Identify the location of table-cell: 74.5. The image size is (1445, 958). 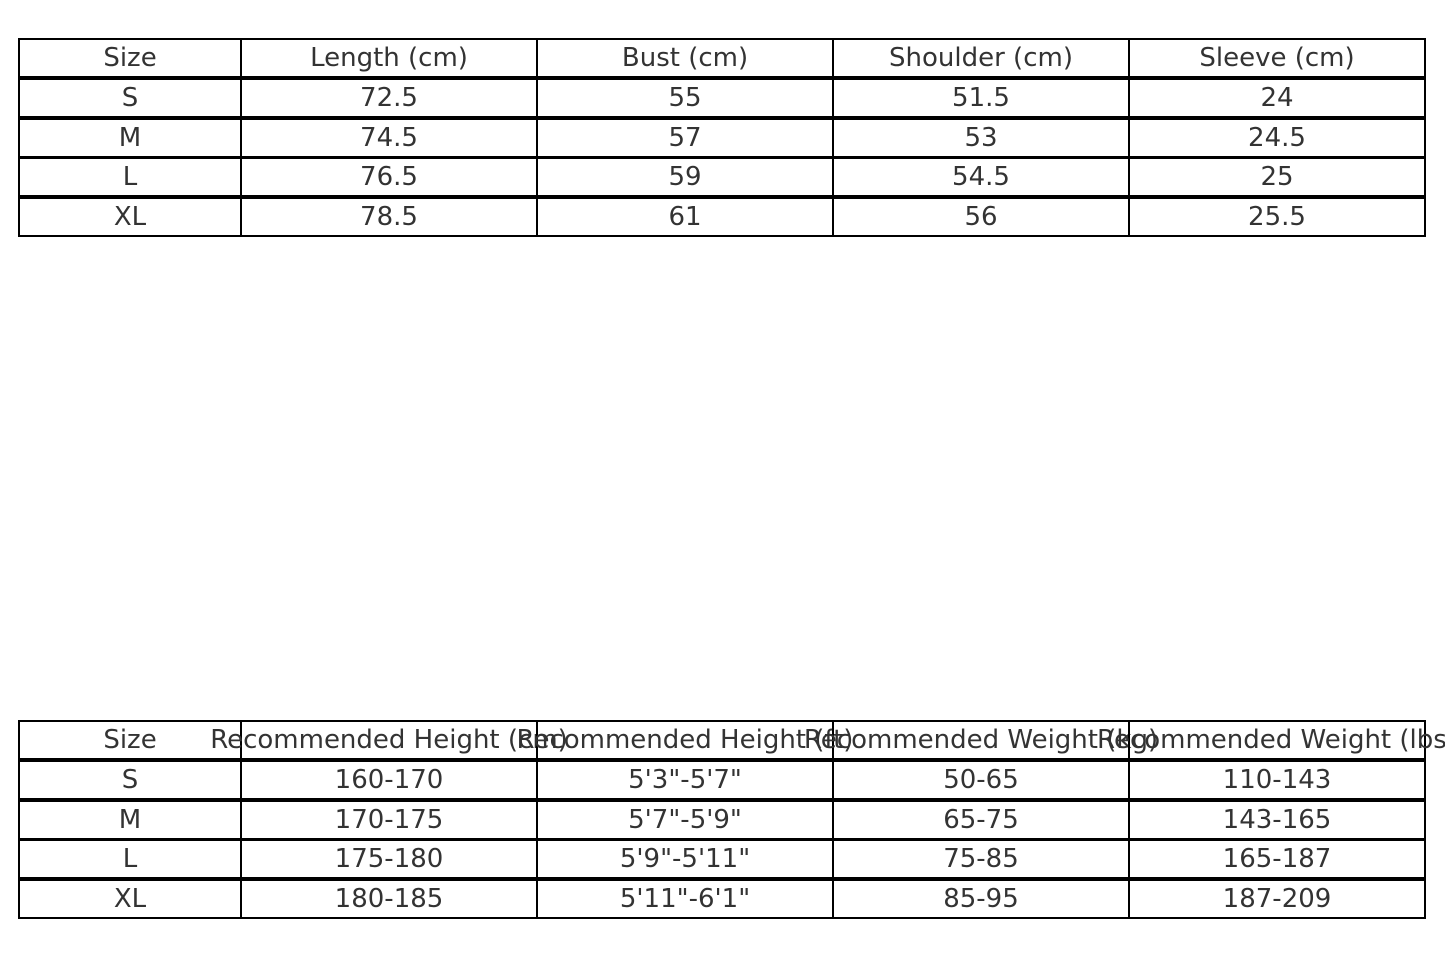
(389, 137).